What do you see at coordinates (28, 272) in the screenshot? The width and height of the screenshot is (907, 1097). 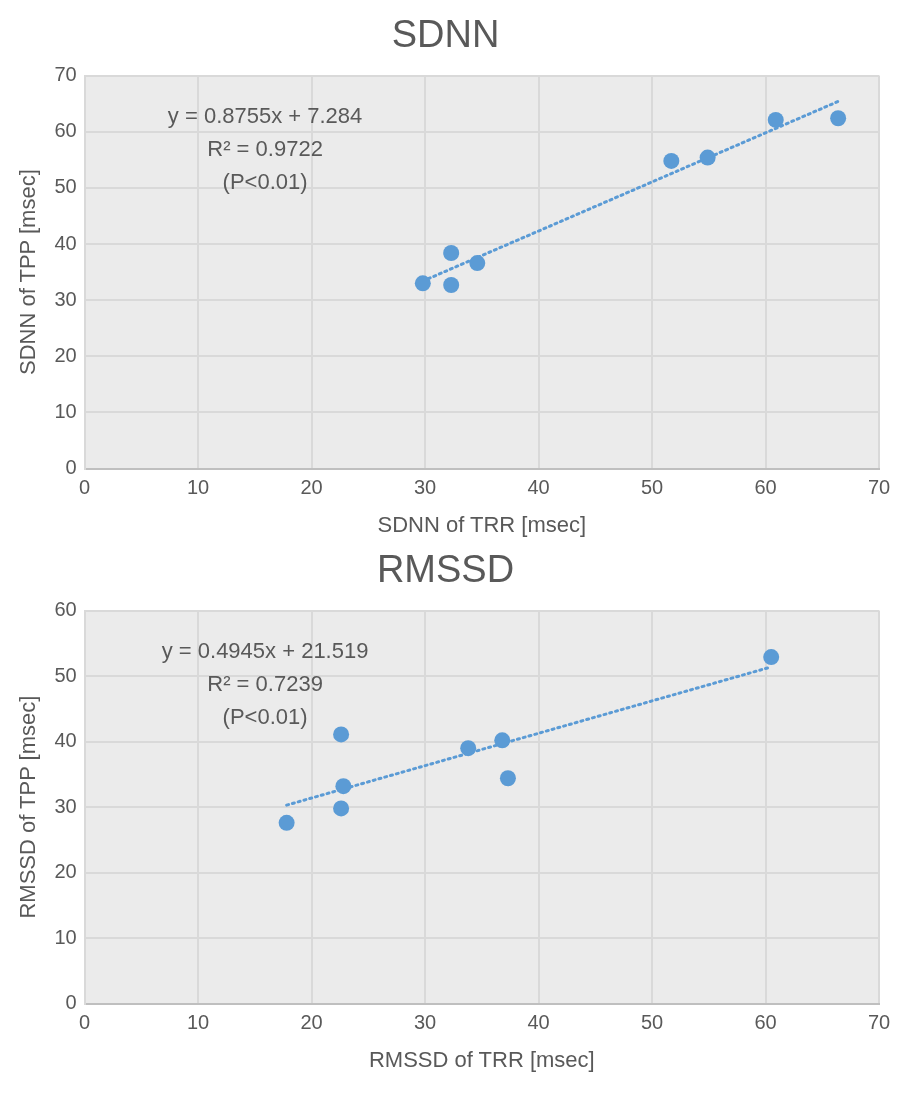 I see `y-axis-title: SDNN of TPP [msec]` at bounding box center [28, 272].